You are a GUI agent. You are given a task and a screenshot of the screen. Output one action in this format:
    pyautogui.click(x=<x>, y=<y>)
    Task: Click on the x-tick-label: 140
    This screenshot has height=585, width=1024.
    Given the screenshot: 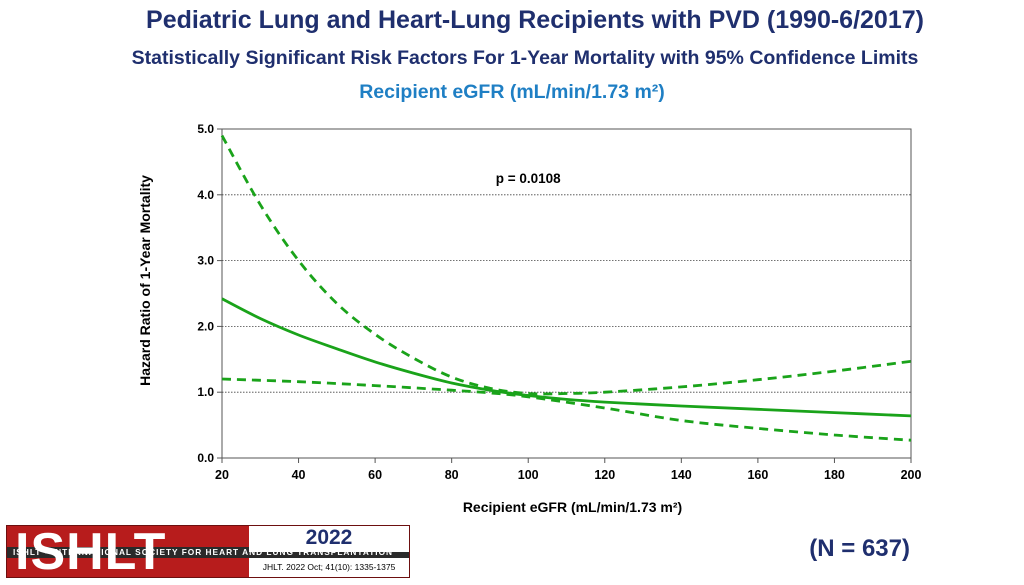 What is the action you would take?
    pyautogui.click(x=681, y=475)
    